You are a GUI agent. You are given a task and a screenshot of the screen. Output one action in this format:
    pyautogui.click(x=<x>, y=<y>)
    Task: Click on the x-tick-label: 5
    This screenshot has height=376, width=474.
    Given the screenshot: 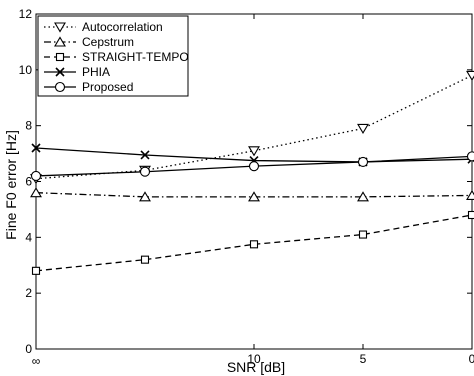 What is the action you would take?
    pyautogui.click(x=363, y=359)
    